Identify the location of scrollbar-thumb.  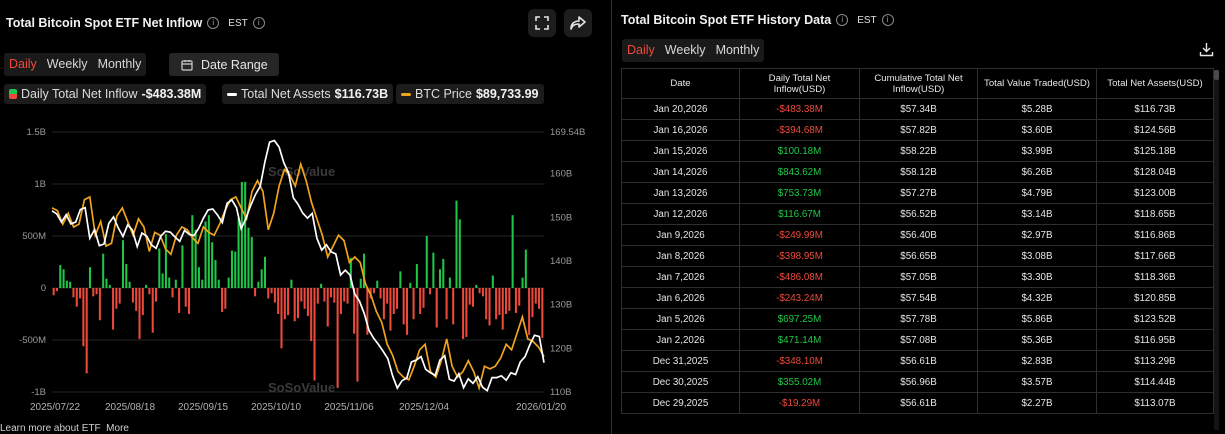
(1216, 75).